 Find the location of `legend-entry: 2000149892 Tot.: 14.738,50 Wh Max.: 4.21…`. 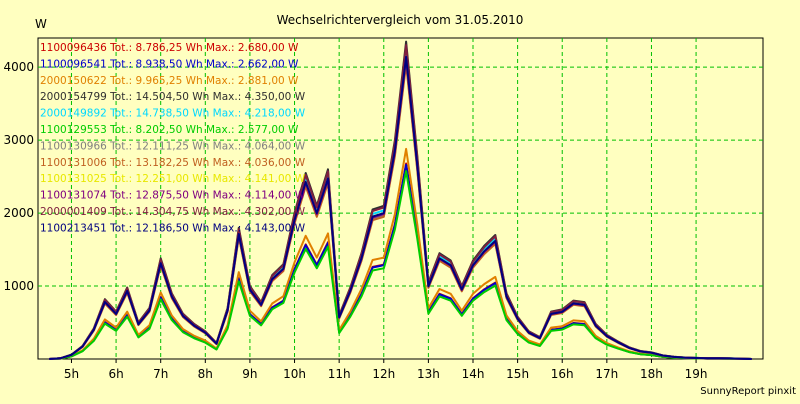

legend-entry: 2000149892 Tot.: 14.738,50 Wh Max.: 4.21… is located at coordinates (173, 114).